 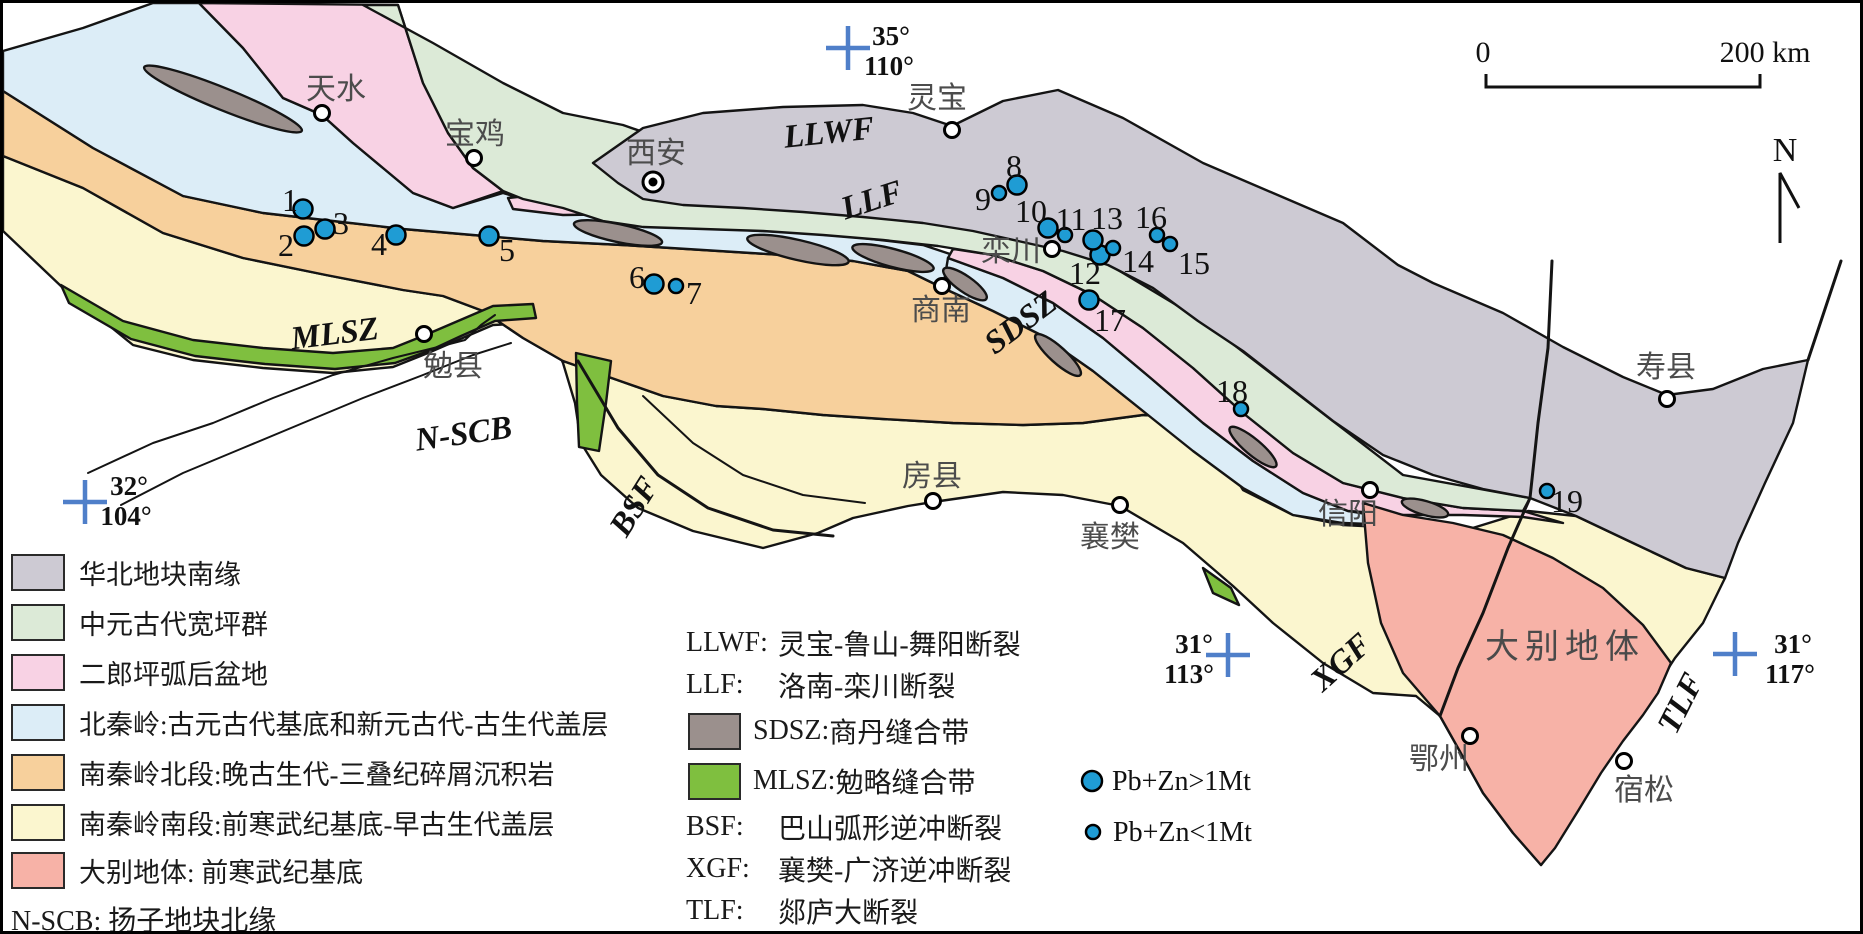 I want to click on deposit-10: 10, so click(x=1037, y=216).